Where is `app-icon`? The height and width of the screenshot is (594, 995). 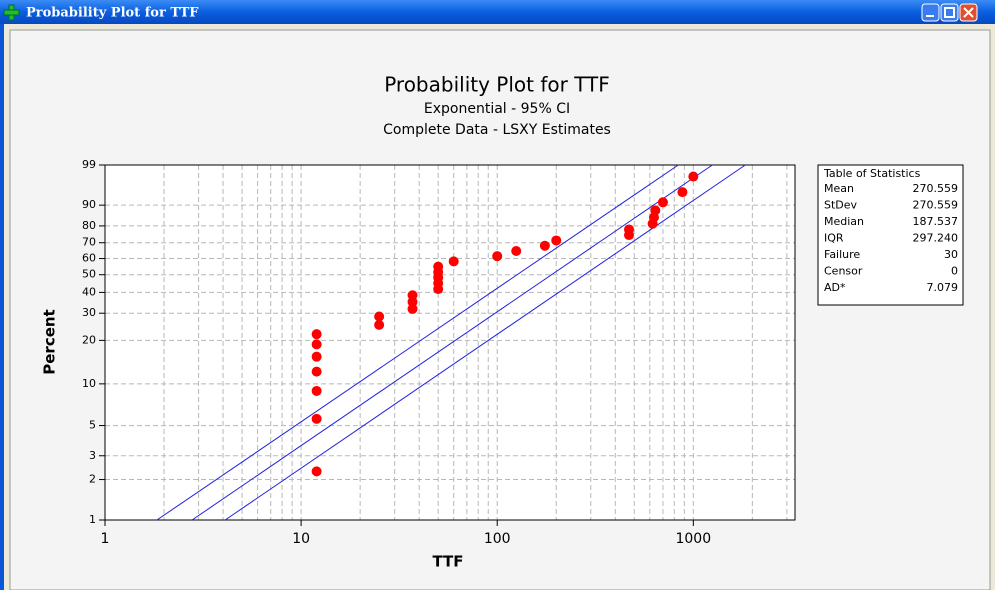
app-icon is located at coordinates (11, 12).